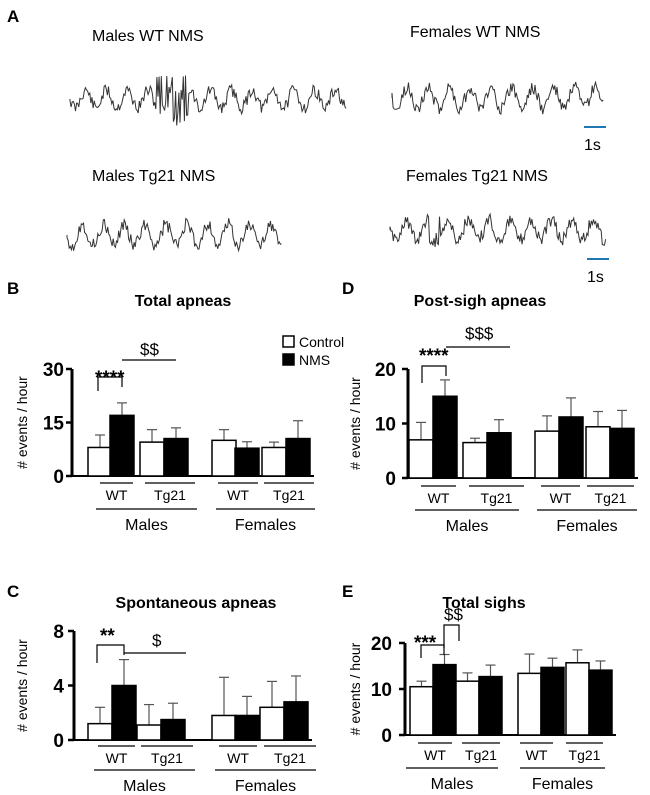  Describe the element at coordinates (314, 360) in the screenshot. I see `legend-label-nms: NMS` at that location.